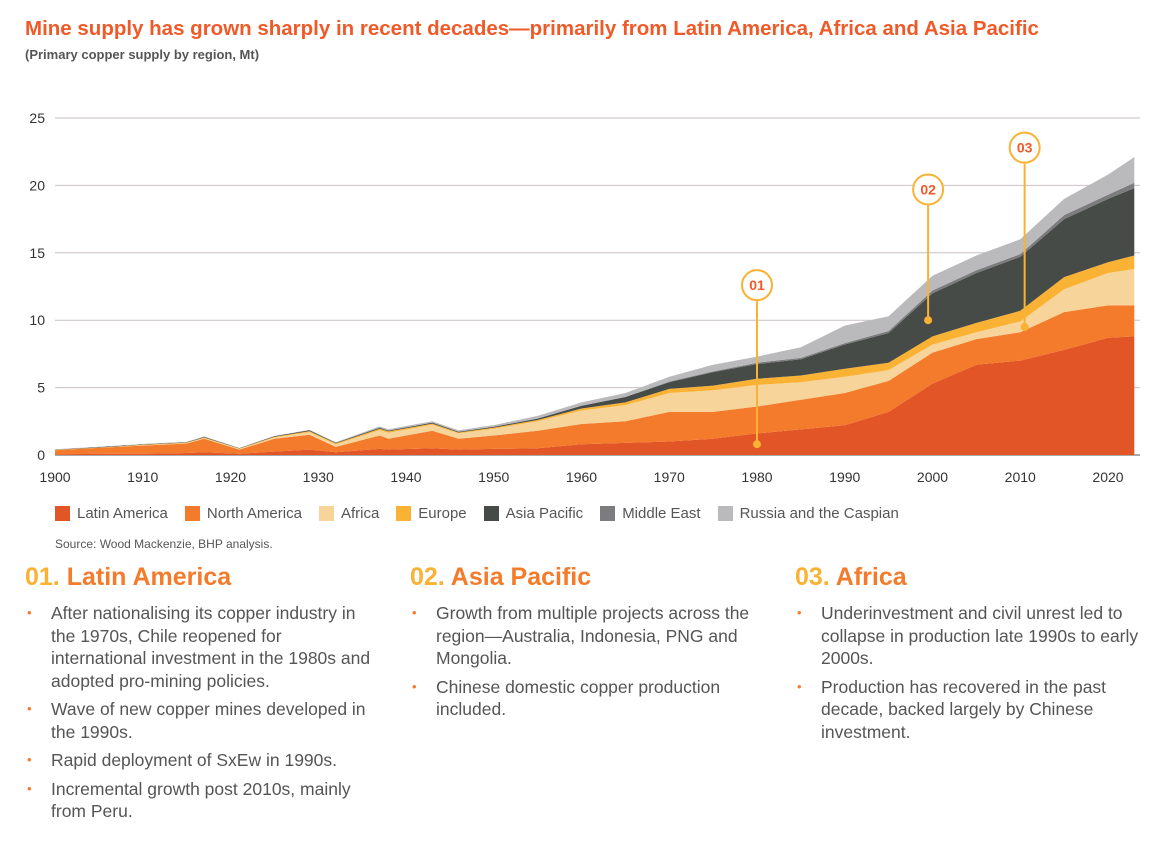 This screenshot has height=863, width=1164. Describe the element at coordinates (970, 577) in the screenshot. I see `section-heading: 03. Africa` at that location.